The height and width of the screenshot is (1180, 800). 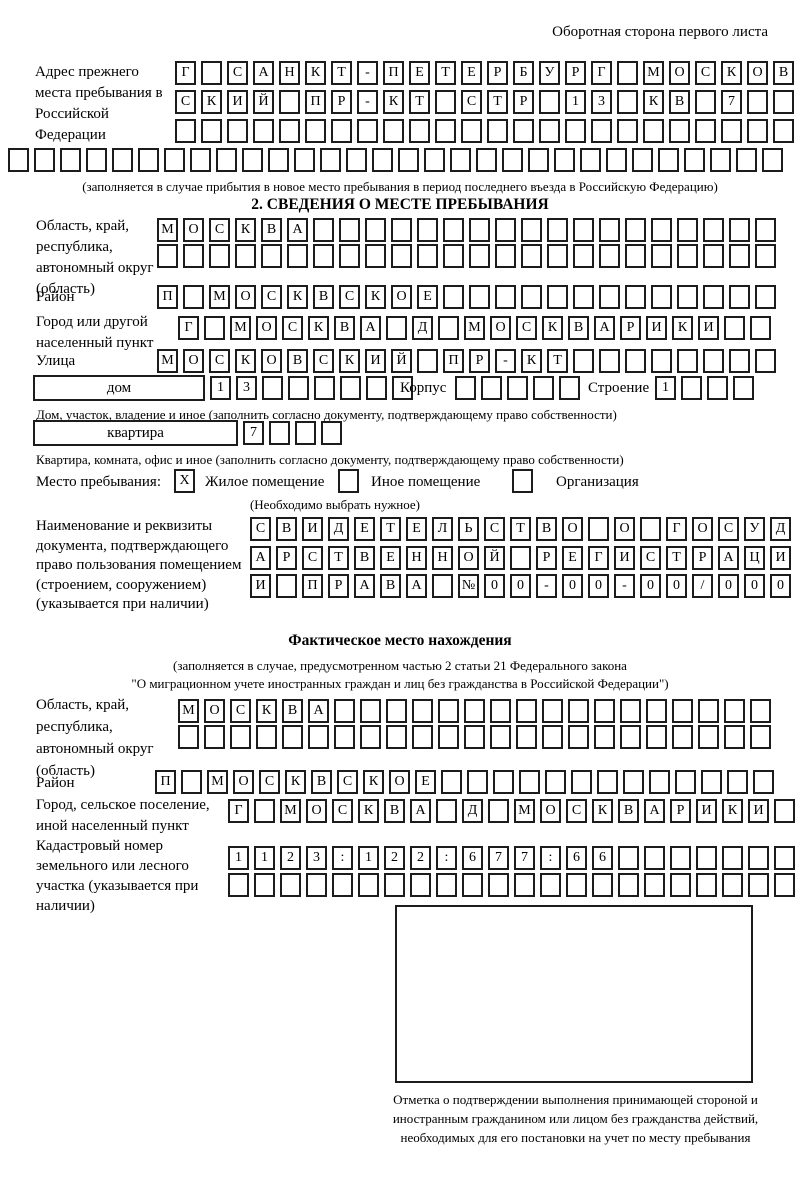 What do you see at coordinates (135, 433) in the screenshot?
I see `kvartira-widebox: квартира` at bounding box center [135, 433].